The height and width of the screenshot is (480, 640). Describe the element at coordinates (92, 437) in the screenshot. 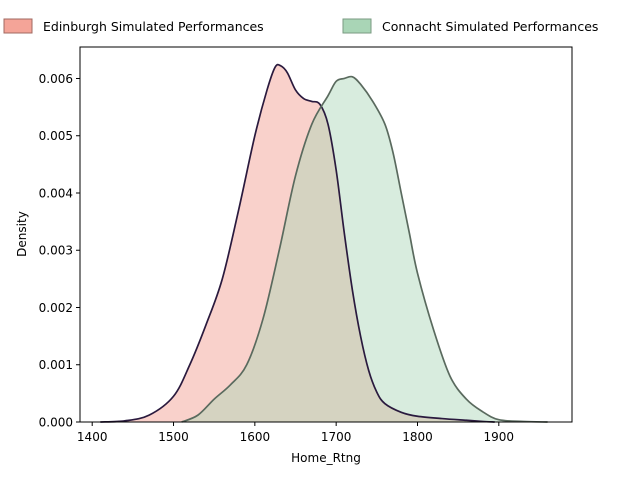

I see `x-tick-label: 1400` at that location.